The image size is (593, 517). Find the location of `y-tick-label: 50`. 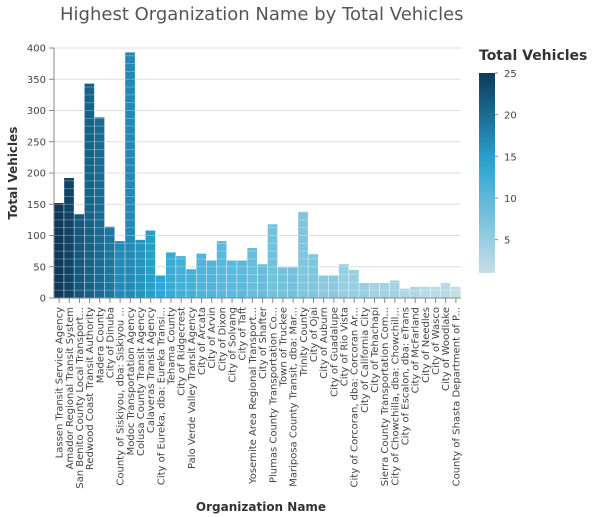

y-tick-label: 50 is located at coordinates (39, 267).